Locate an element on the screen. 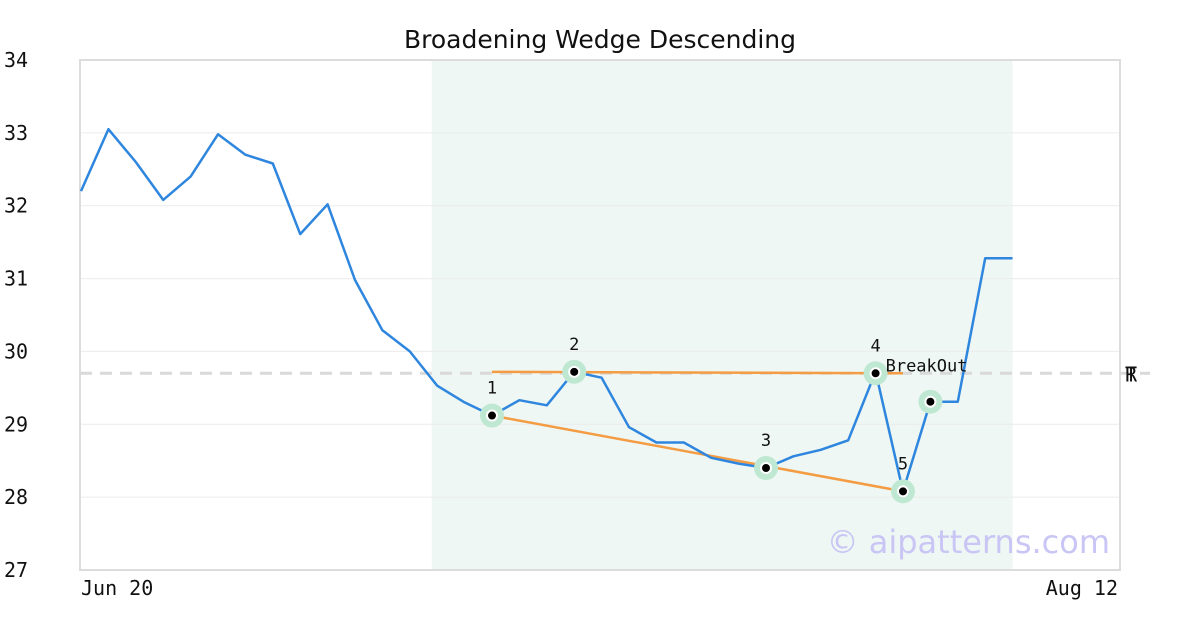 The image size is (1200, 630). pattern-point-label: 2 is located at coordinates (574, 345).